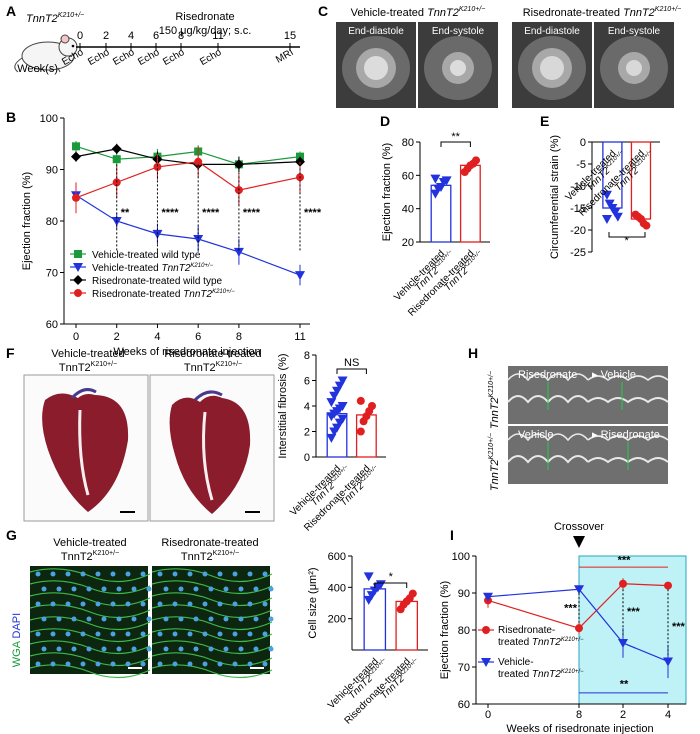 Image resolution: width=700 pixels, height=734 pixels. I want to click on sig-bracket, so click(627, 235).